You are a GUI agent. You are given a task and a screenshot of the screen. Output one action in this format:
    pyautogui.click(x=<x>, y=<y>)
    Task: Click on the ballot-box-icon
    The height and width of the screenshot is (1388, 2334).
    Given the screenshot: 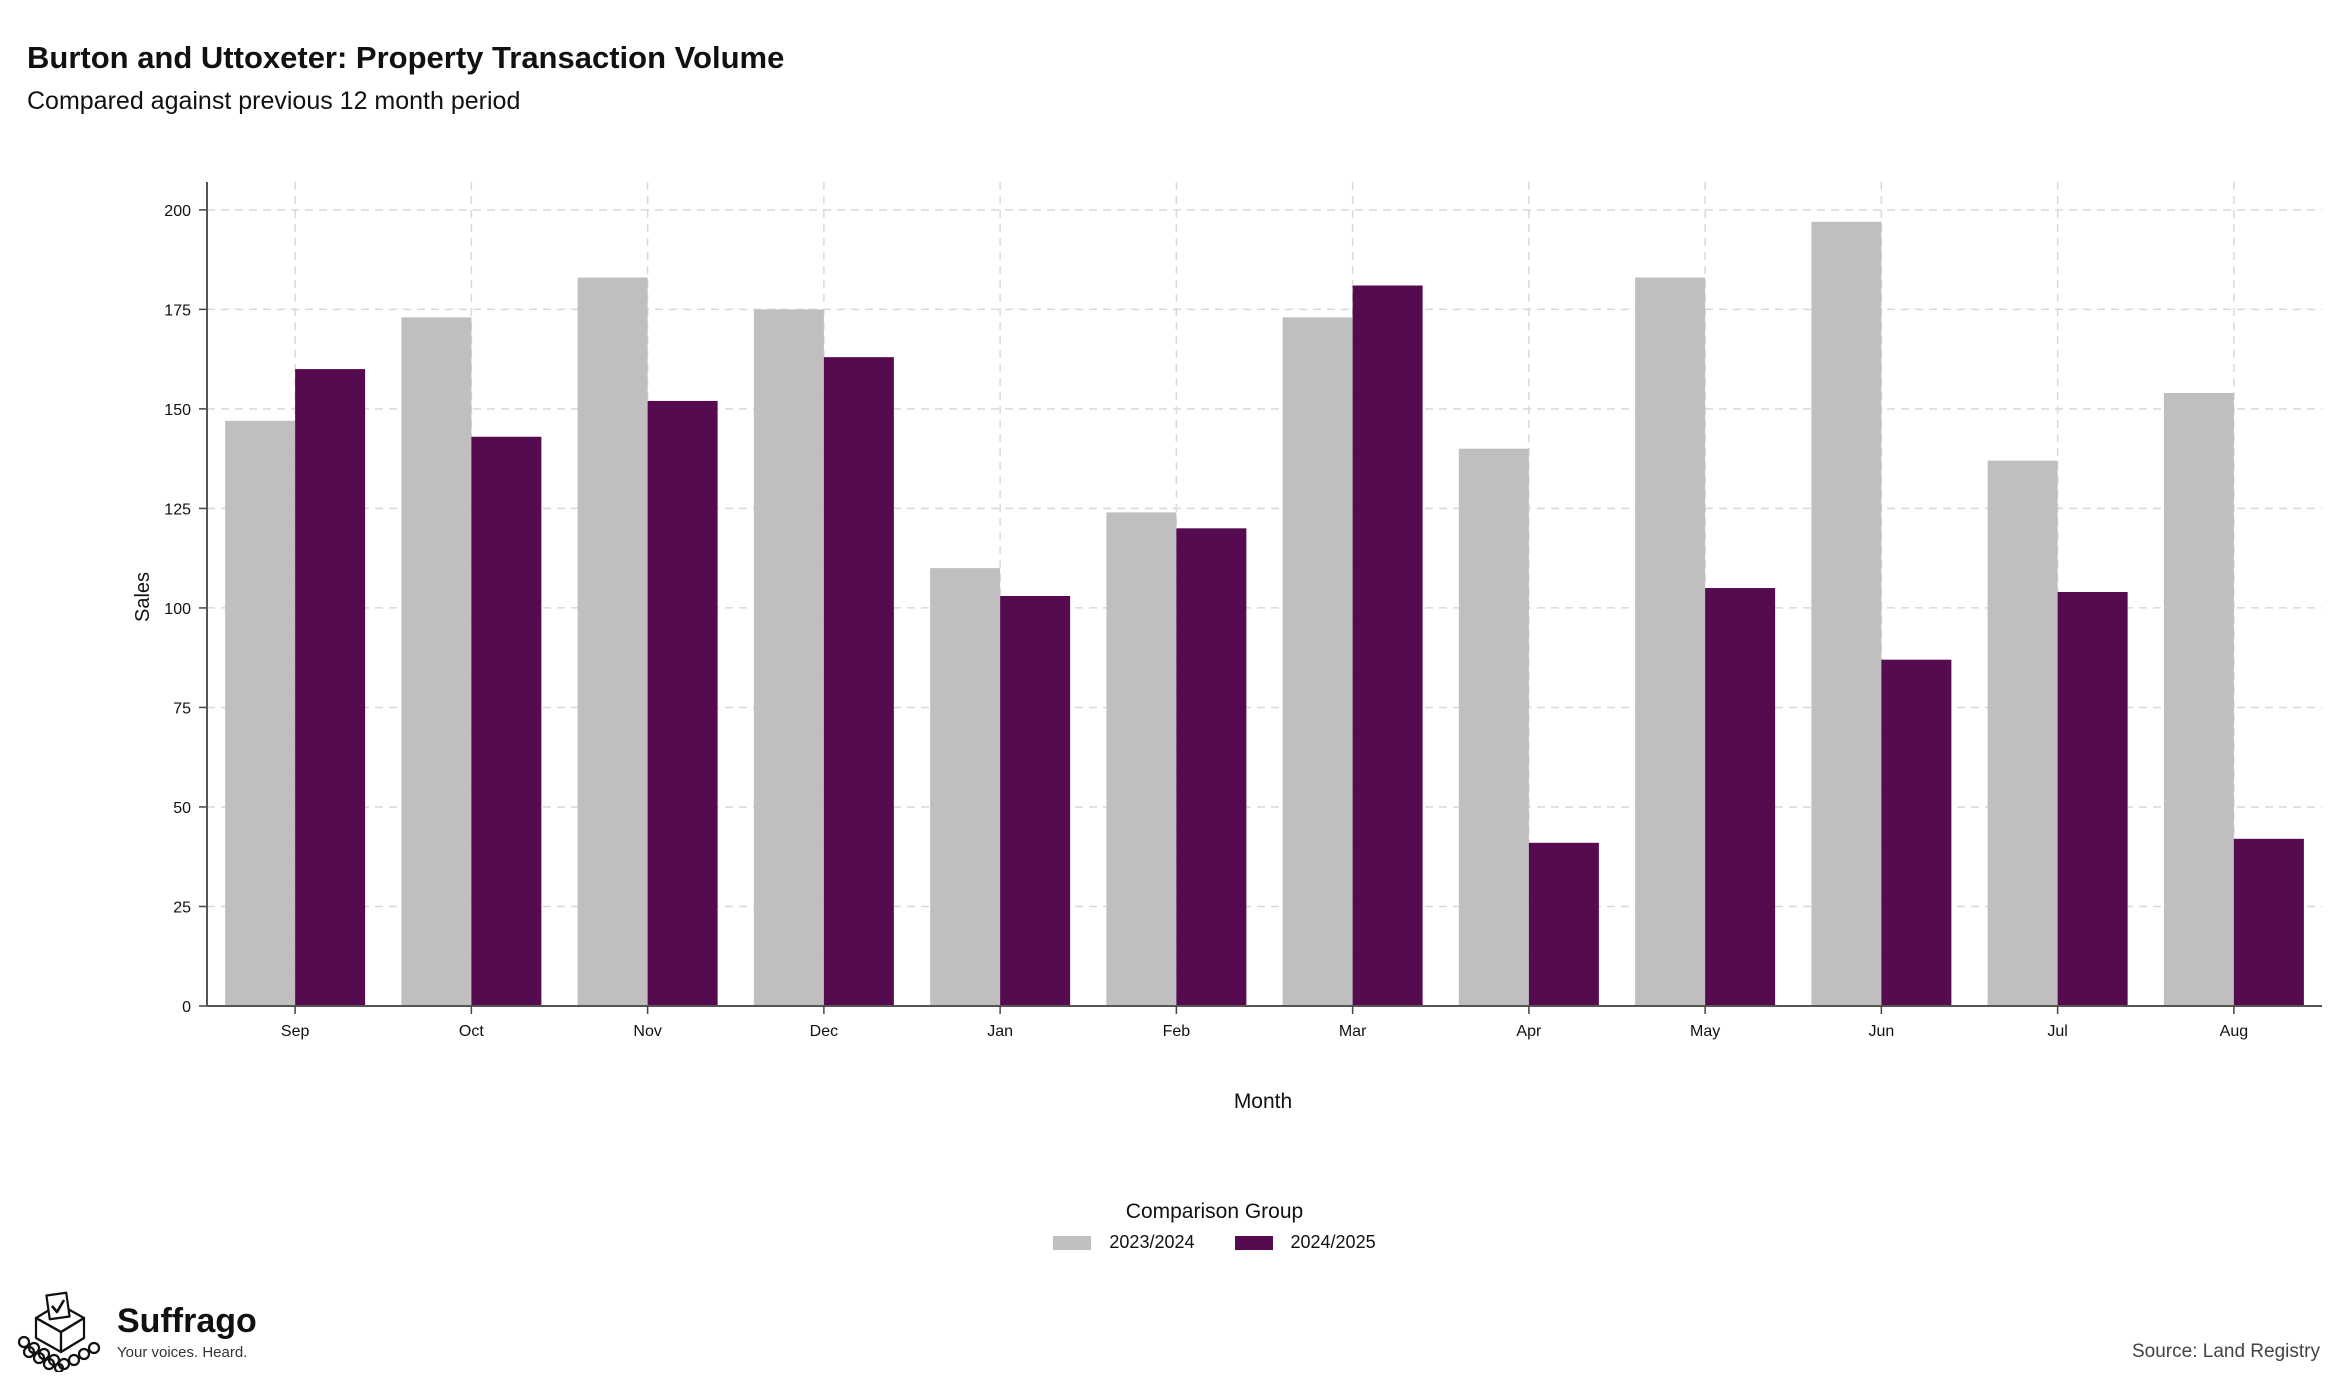 What is the action you would take?
    pyautogui.click(x=59, y=1331)
    